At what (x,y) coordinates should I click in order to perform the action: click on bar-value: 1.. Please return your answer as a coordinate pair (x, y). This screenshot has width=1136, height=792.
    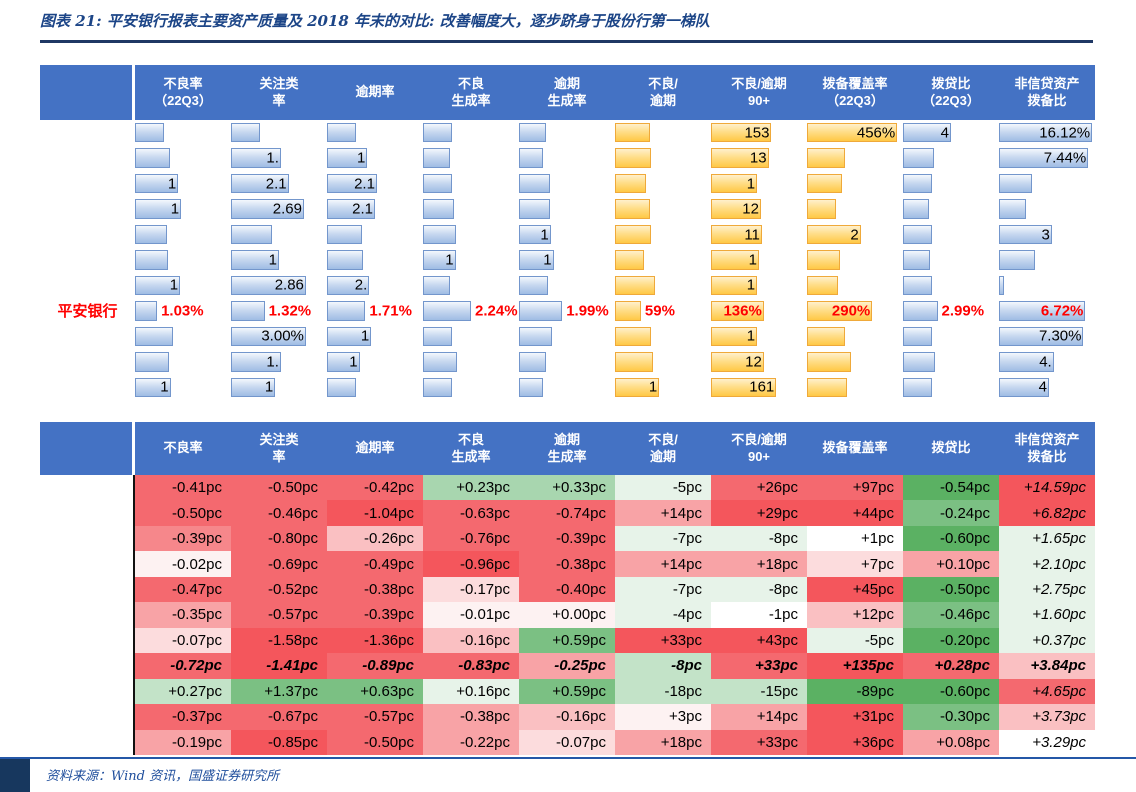
    Looking at the image, I should click on (272, 158).